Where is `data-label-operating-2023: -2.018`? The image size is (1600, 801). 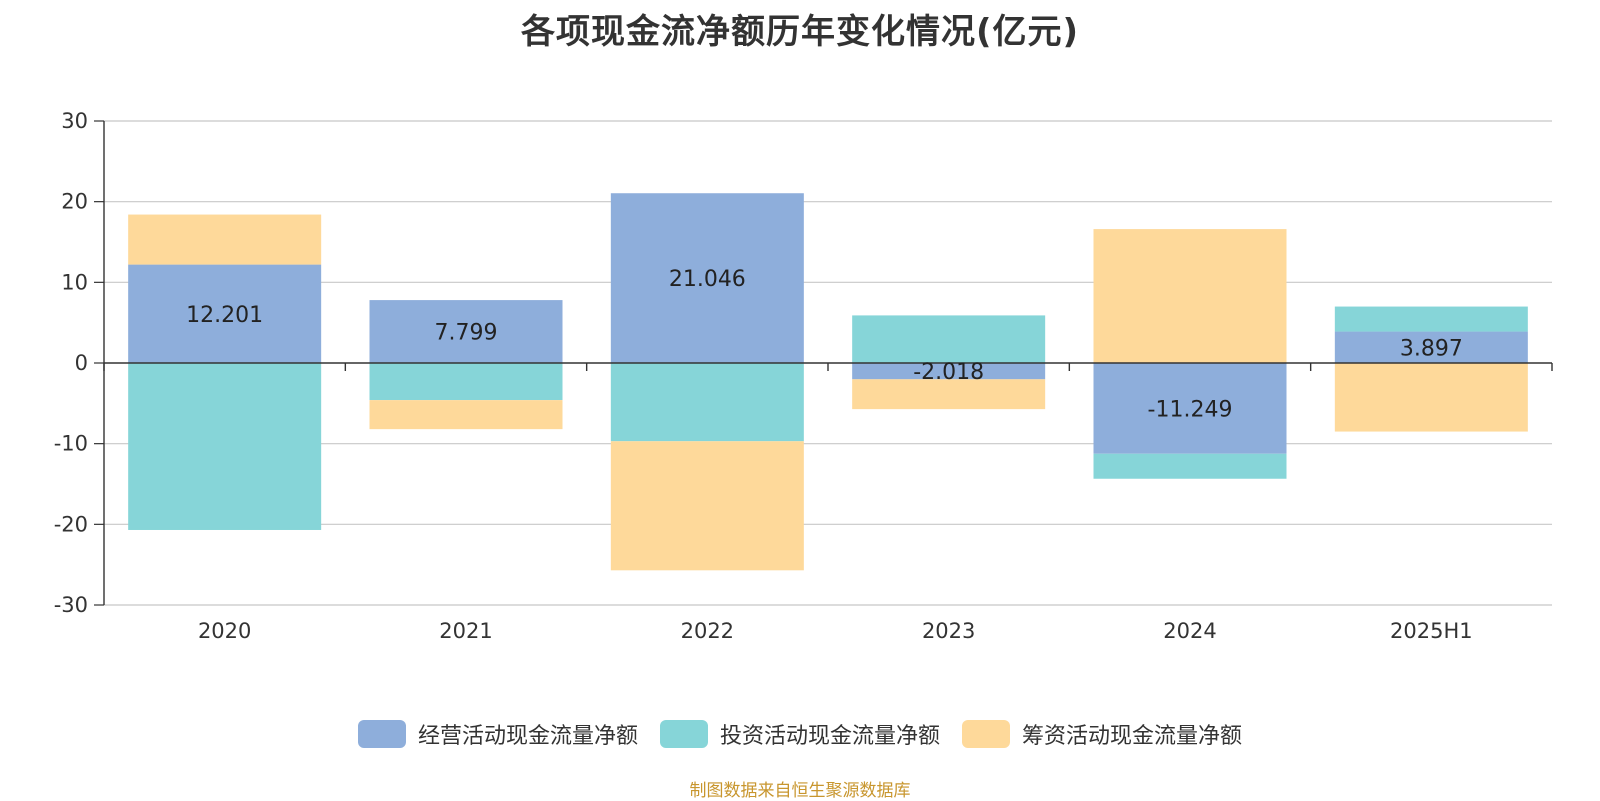 data-label-operating-2023: -2.018 is located at coordinates (948, 372).